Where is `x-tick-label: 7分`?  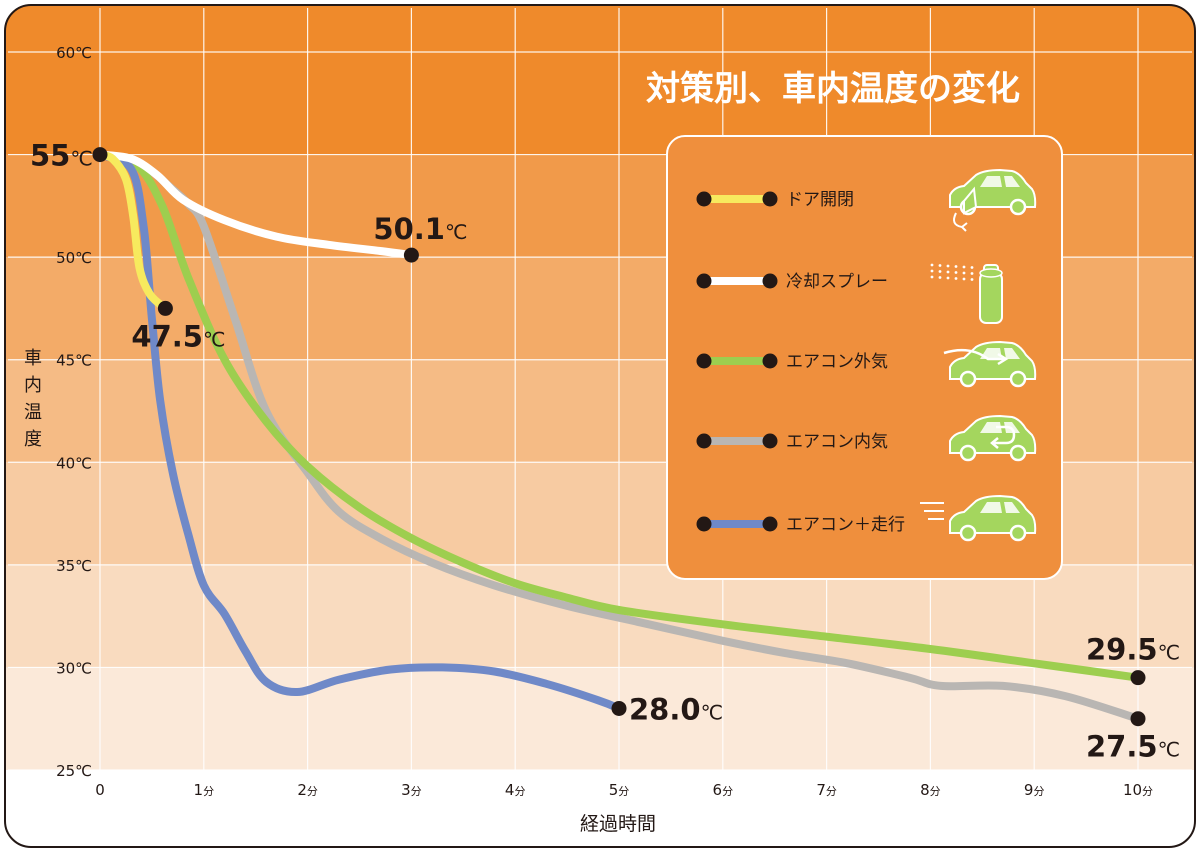 x-tick-label: 7分 is located at coordinates (826, 790).